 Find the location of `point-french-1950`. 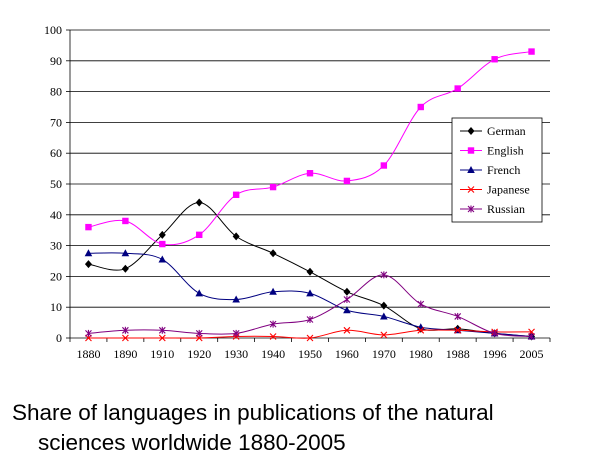

point-french-1950 is located at coordinates (310, 293).